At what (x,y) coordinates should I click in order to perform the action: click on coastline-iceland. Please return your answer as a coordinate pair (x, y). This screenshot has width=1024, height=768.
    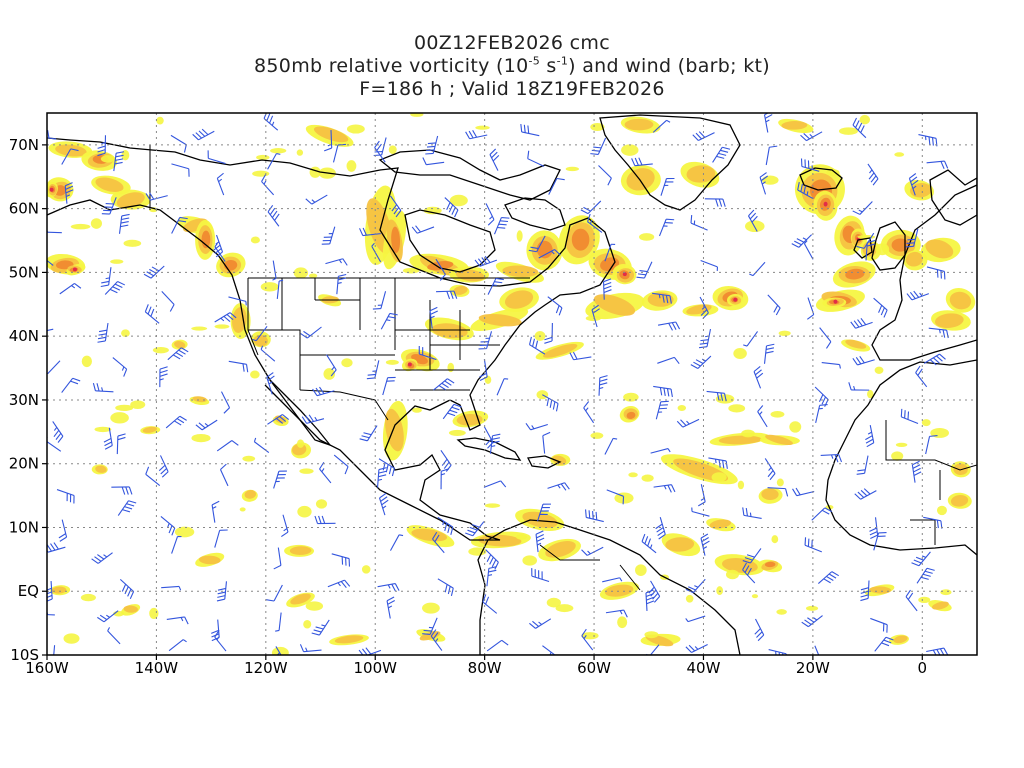
    Looking at the image, I should click on (821, 179).